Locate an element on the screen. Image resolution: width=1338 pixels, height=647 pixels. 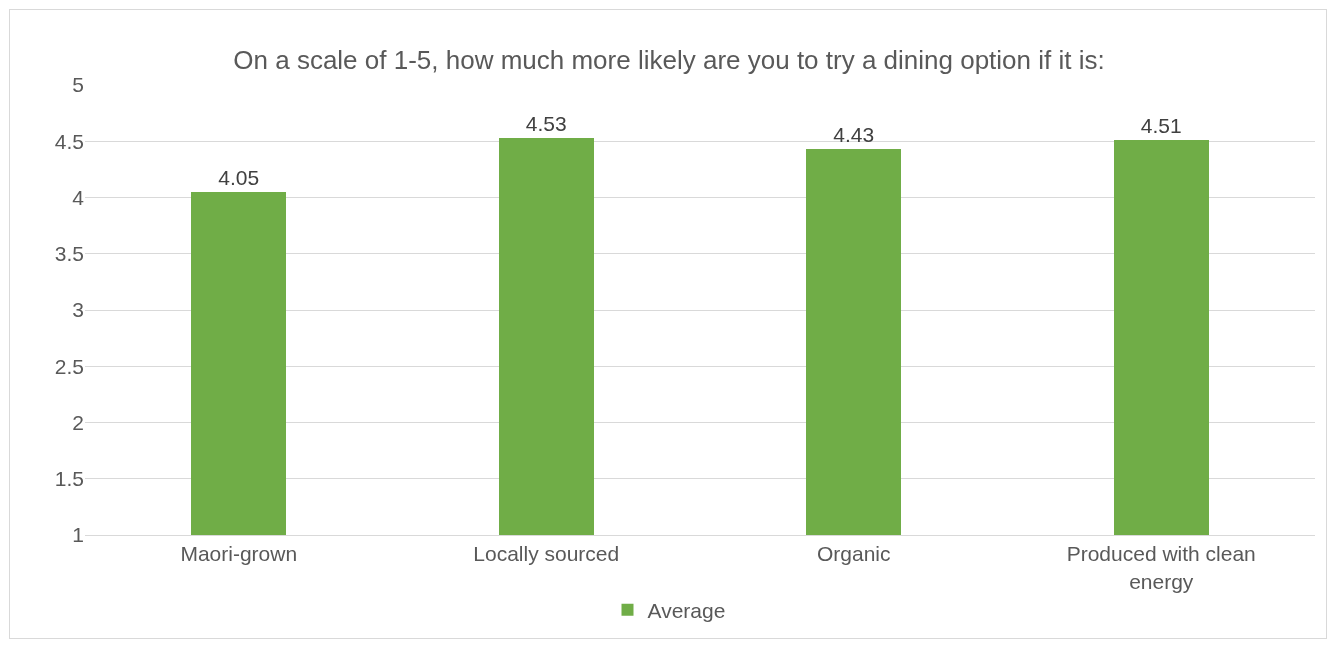
x-tick-label: Maori-grown is located at coordinates (239, 554).